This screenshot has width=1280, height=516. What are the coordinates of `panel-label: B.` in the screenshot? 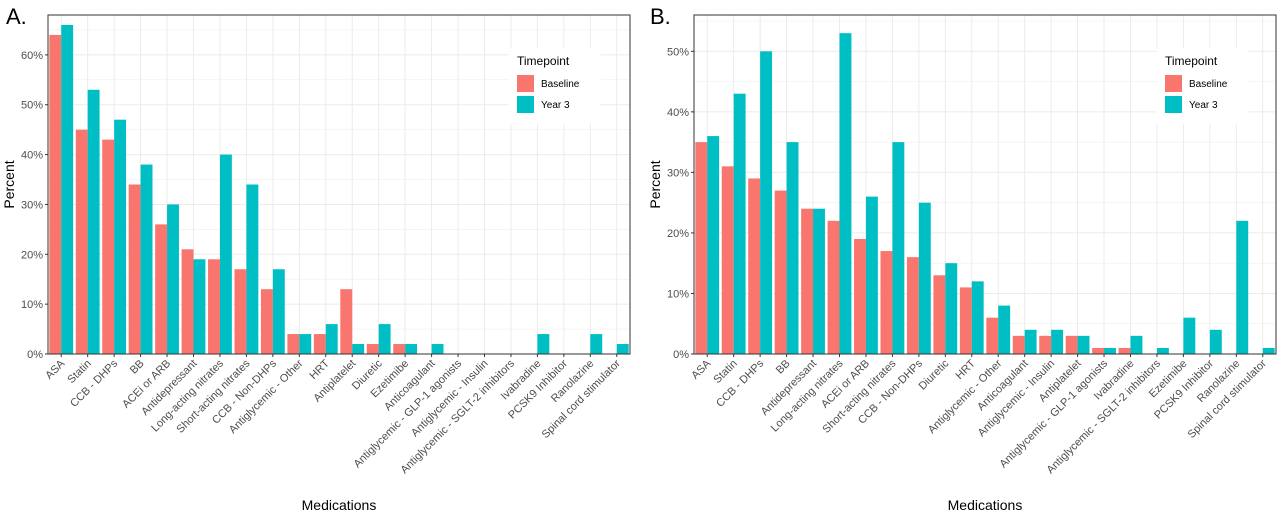 It's located at (660, 16).